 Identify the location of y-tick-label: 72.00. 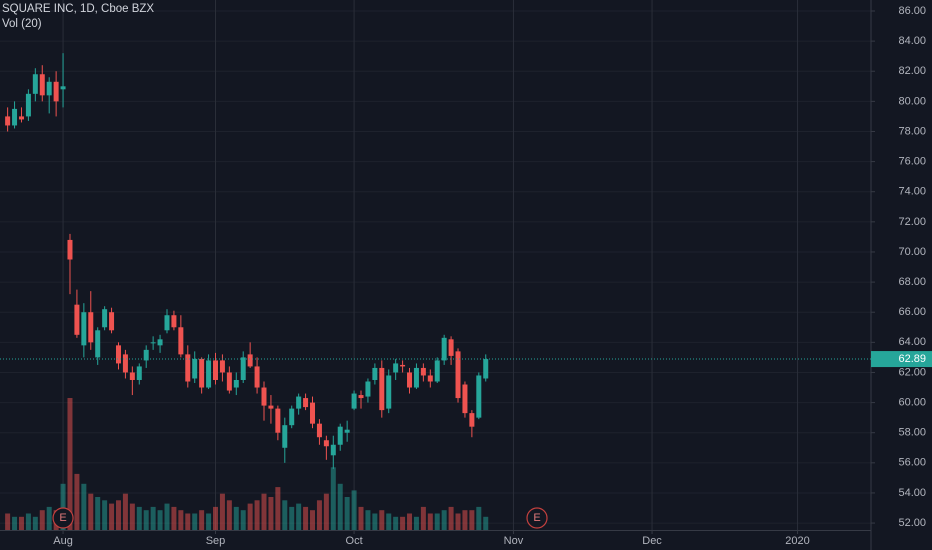
(912, 222).